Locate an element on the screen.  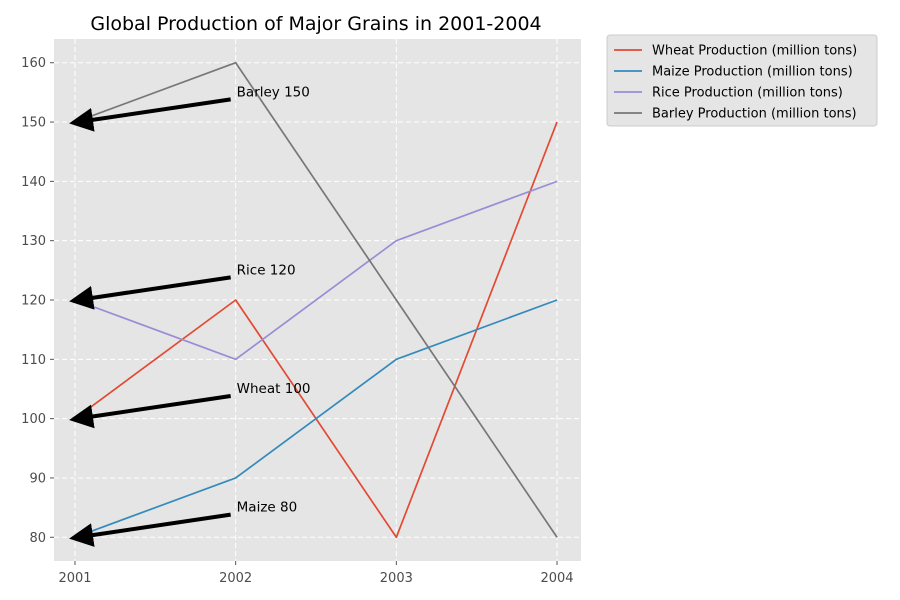
y-tick-label: 130 is located at coordinates (33, 241).